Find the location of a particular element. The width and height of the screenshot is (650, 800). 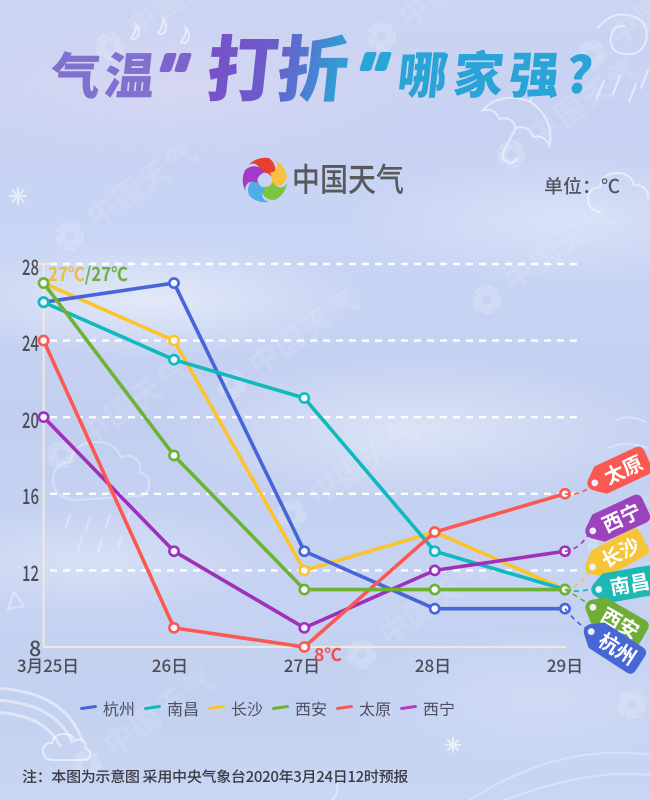

svg-text: 28 is located at coordinates (30, 266).